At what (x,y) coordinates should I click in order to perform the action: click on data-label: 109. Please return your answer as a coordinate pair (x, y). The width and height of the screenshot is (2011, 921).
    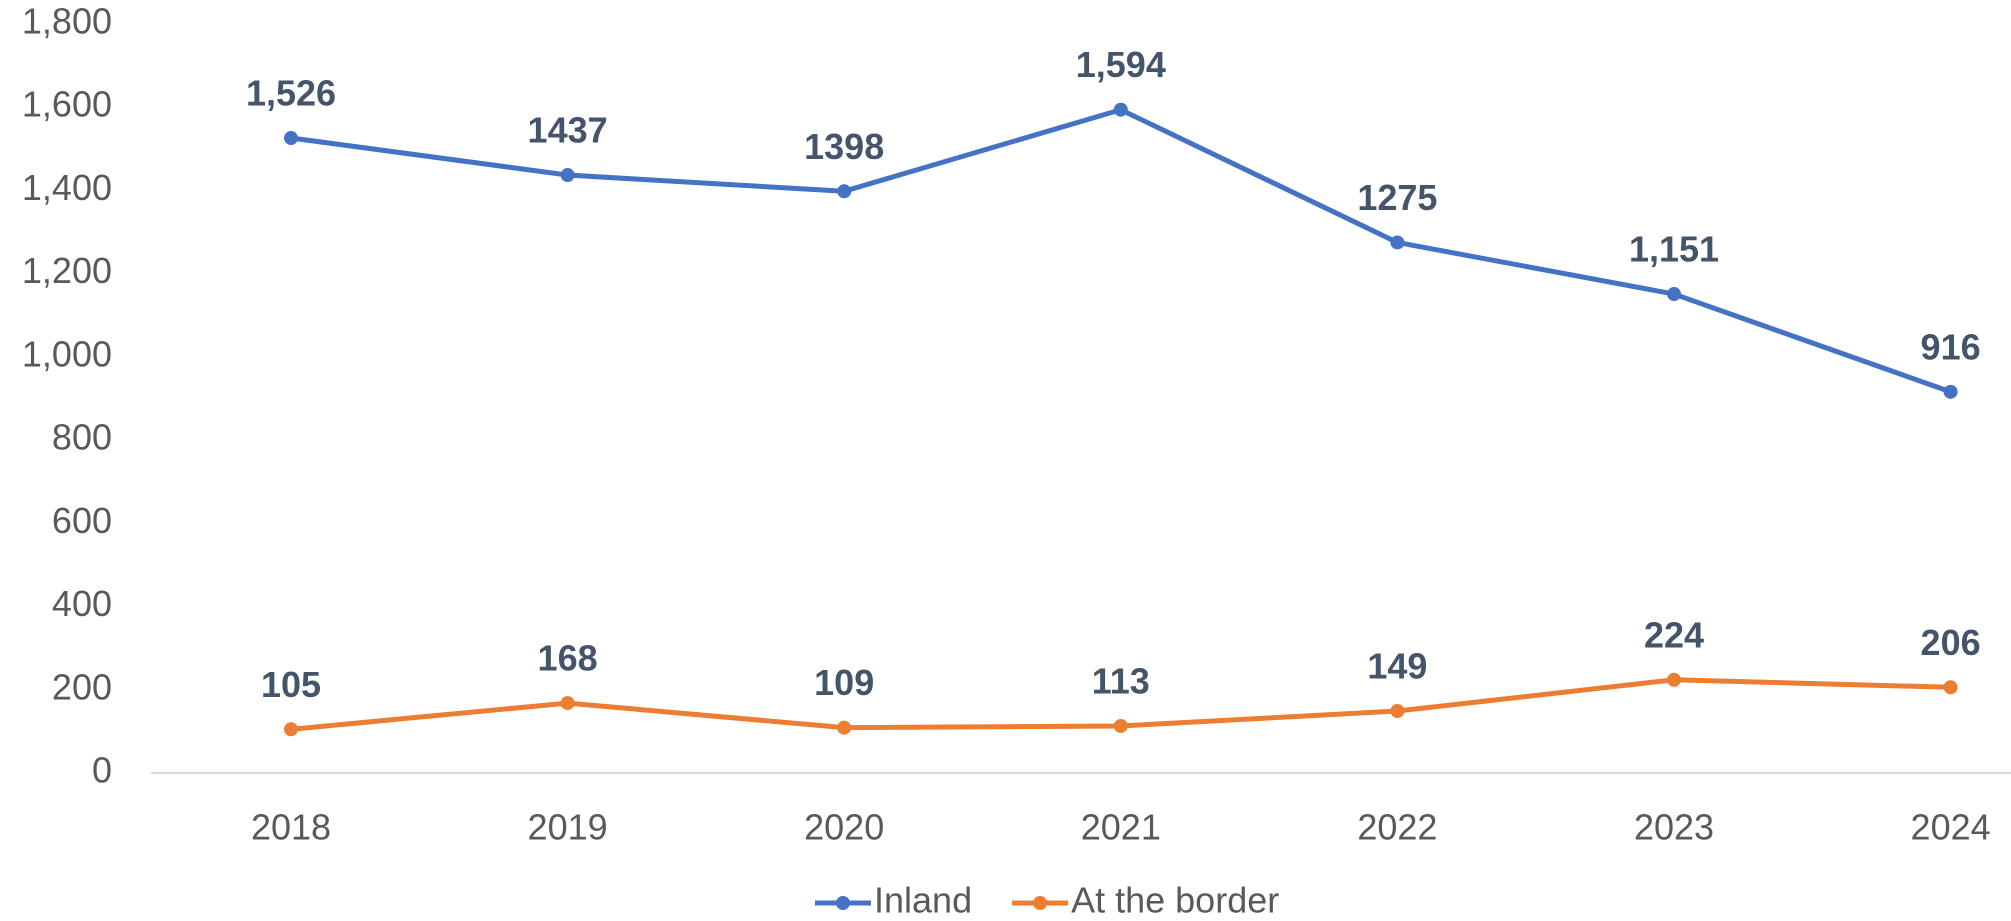
    Looking at the image, I should click on (844, 682).